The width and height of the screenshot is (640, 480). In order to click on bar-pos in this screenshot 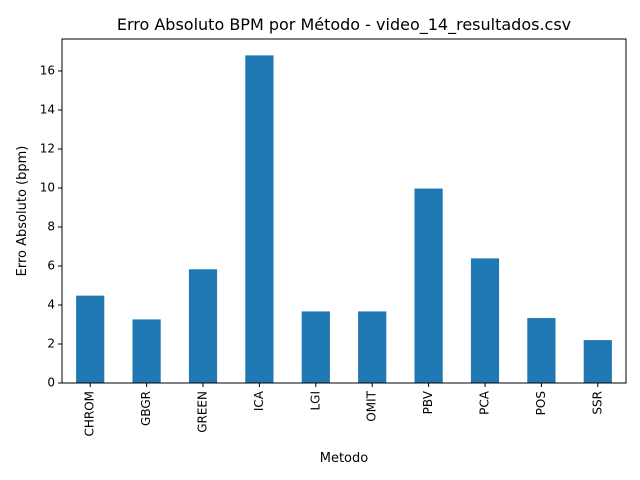, I will do `click(541, 350)`.